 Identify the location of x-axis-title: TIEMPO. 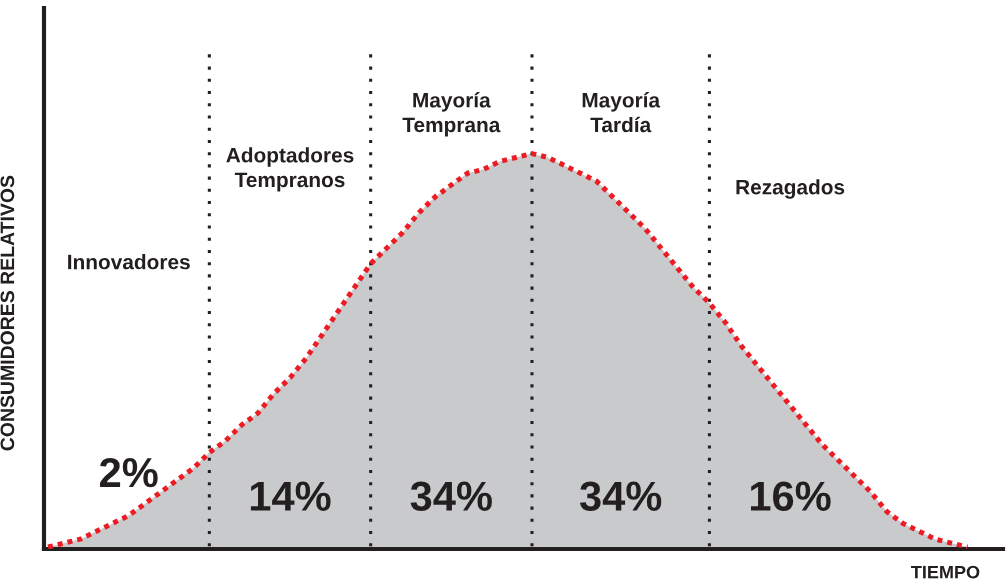
(945, 572).